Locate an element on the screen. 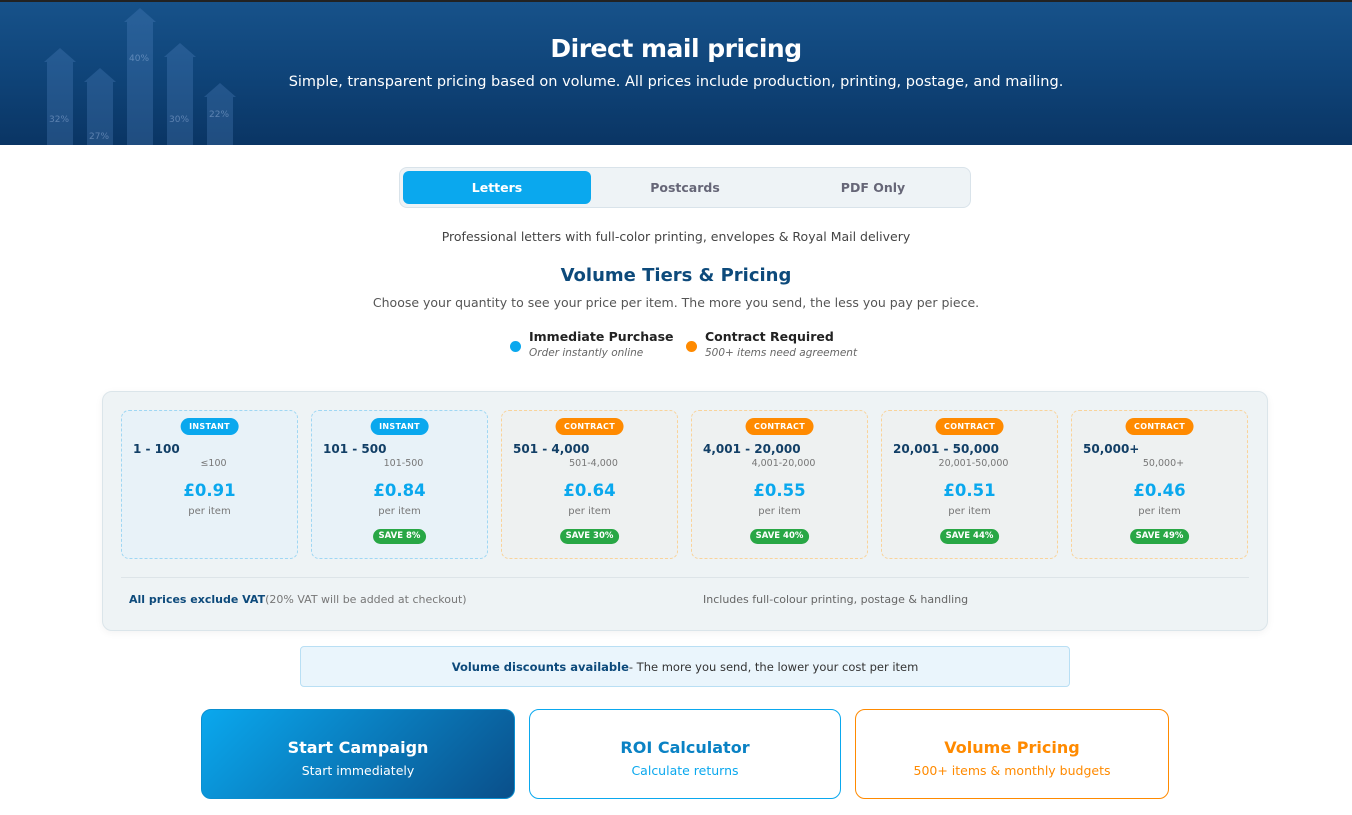  tier-range: 50,000+ is located at coordinates (1111, 449).